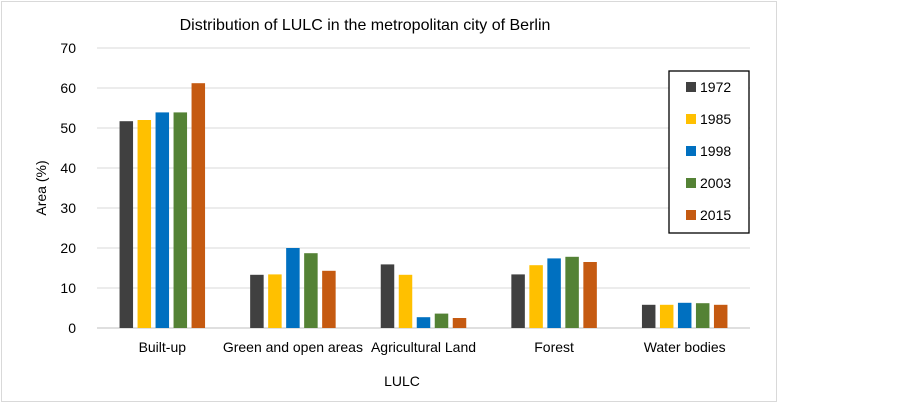  I want to click on bar-2003-built-up, so click(180, 220).